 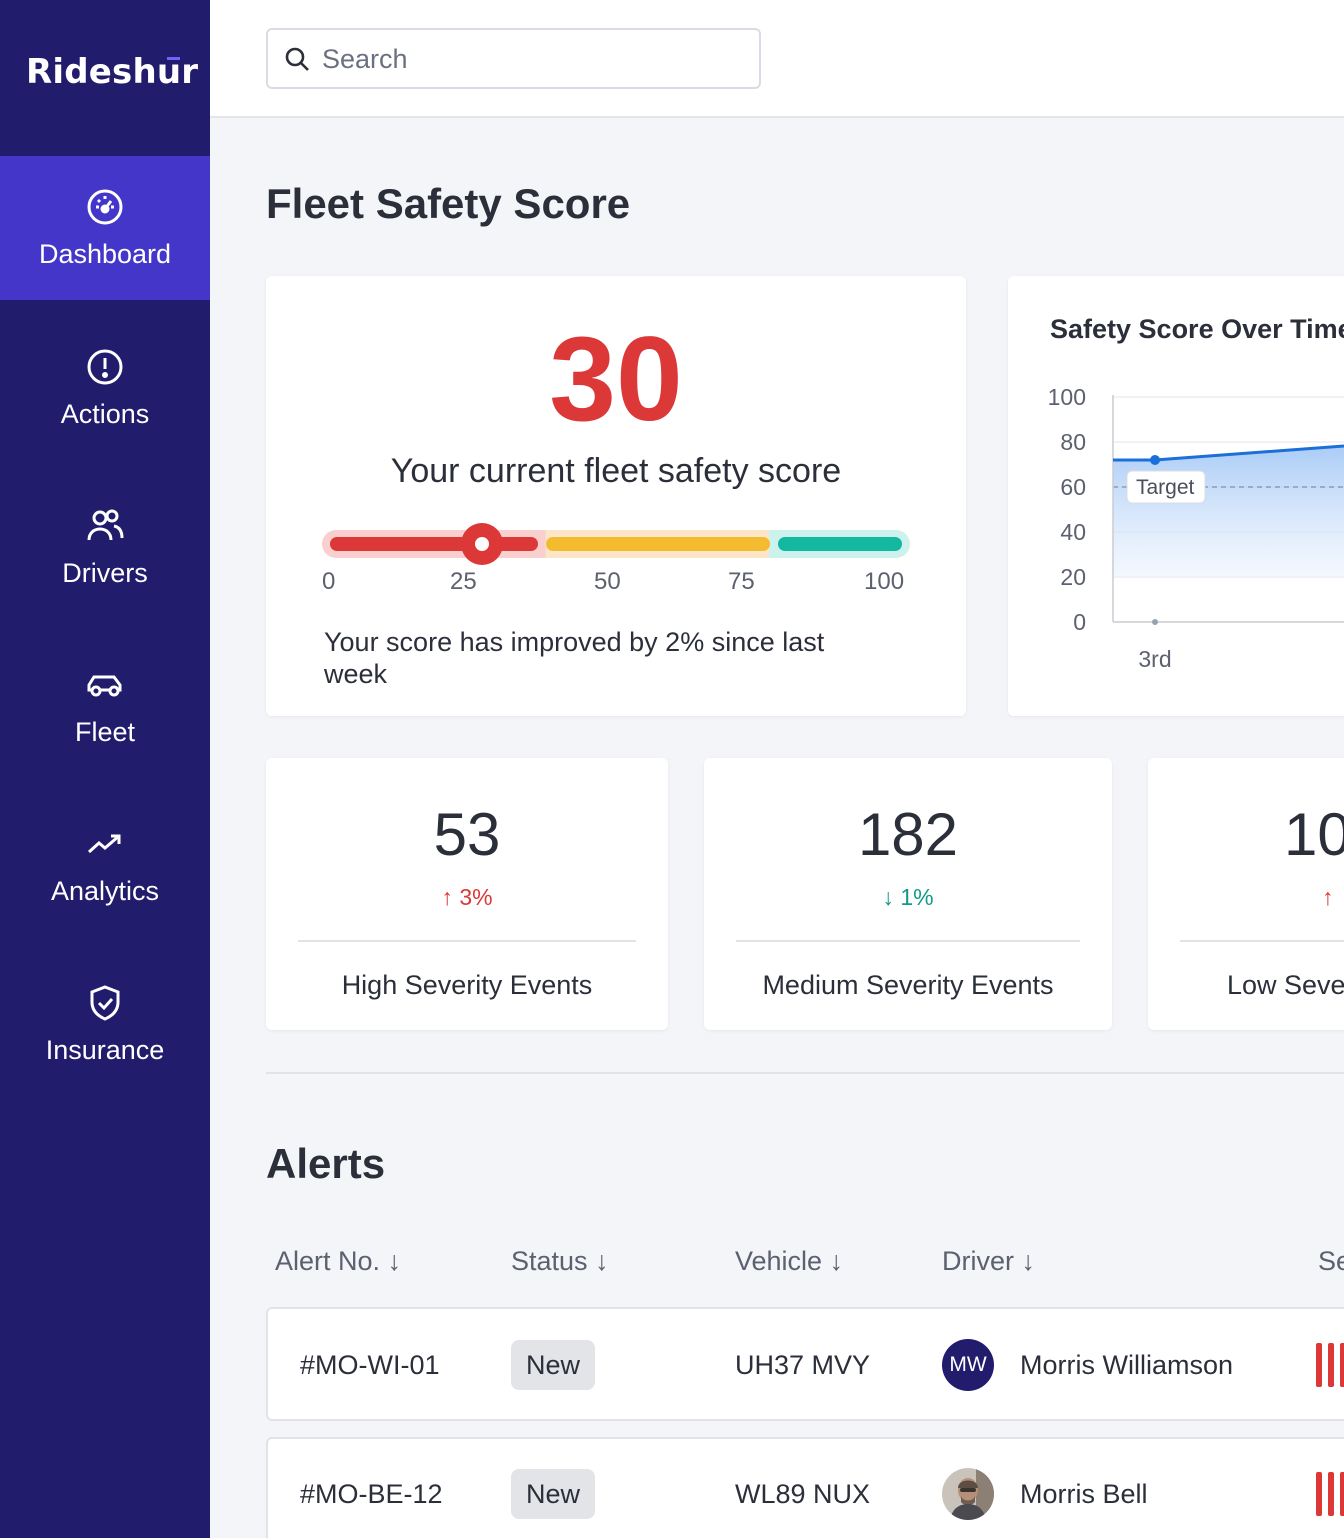 What do you see at coordinates (1314, 834) in the screenshot?
I see `stat-value: 10` at bounding box center [1314, 834].